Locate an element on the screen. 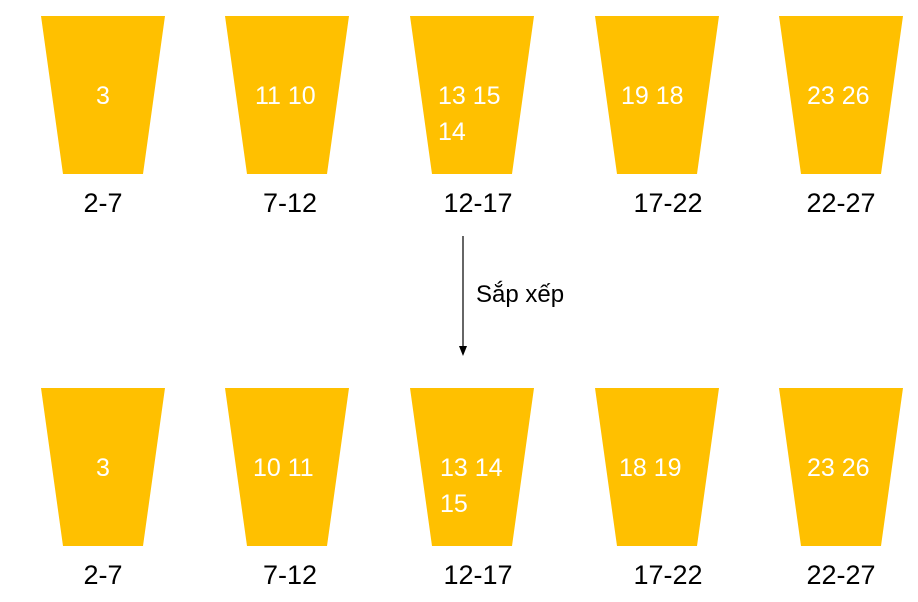 Image resolution: width=918 pixels, height=602 pixels. bucket-contents: 11 10 is located at coordinates (298, 96).